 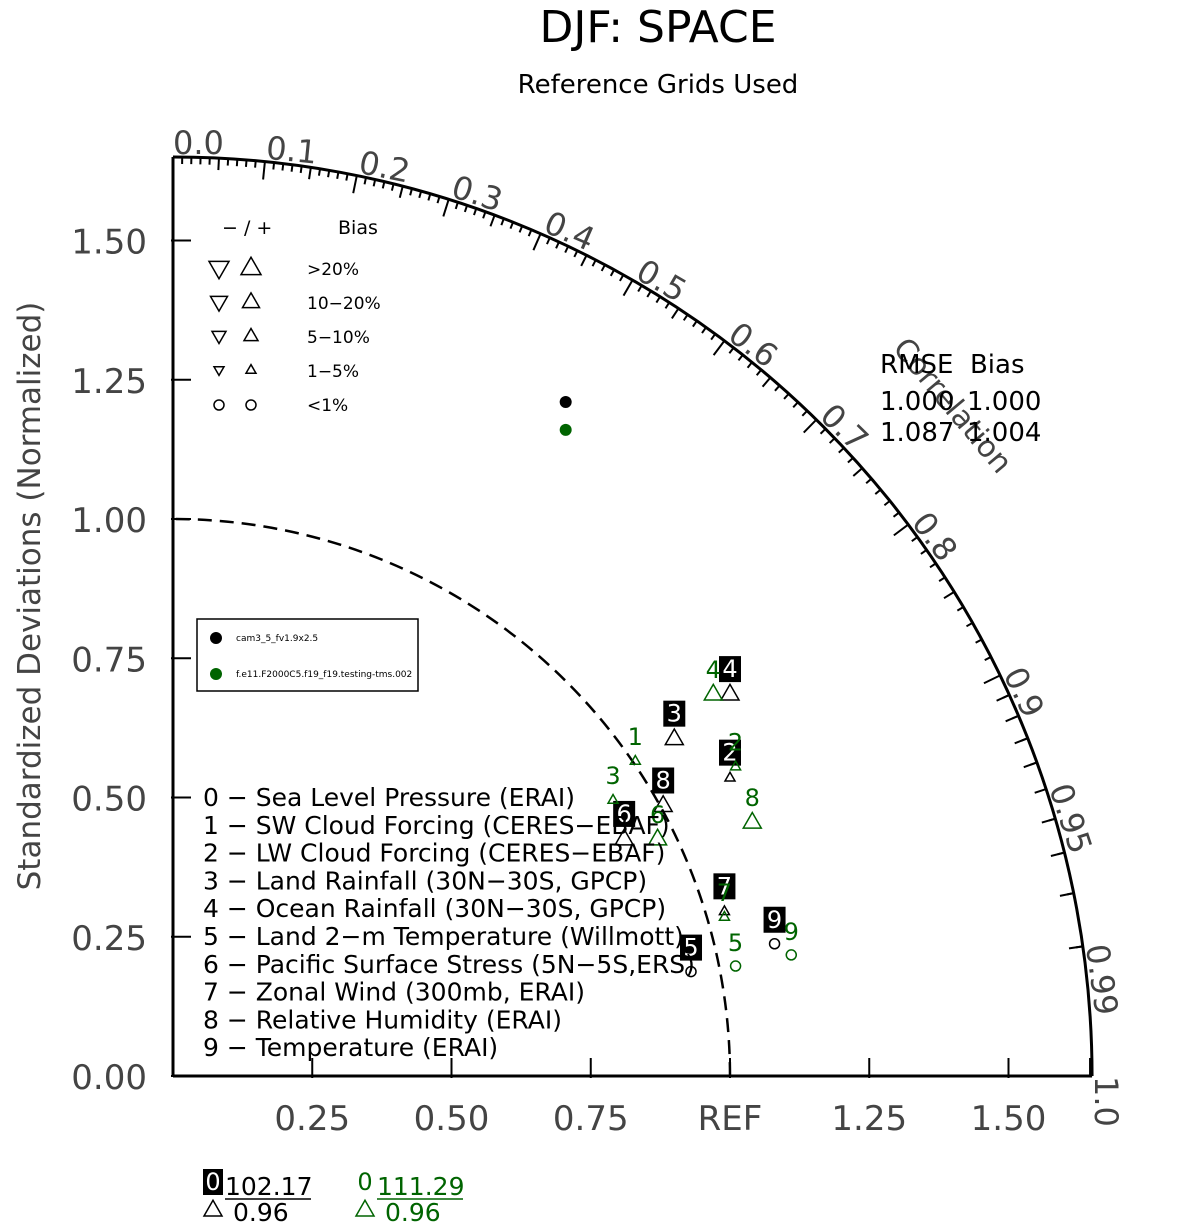 What do you see at coordinates (434, 908) in the screenshot?
I see `variable-list-item: 4 − Ocean Rainfall (30N−30S, GPCP)` at bounding box center [434, 908].